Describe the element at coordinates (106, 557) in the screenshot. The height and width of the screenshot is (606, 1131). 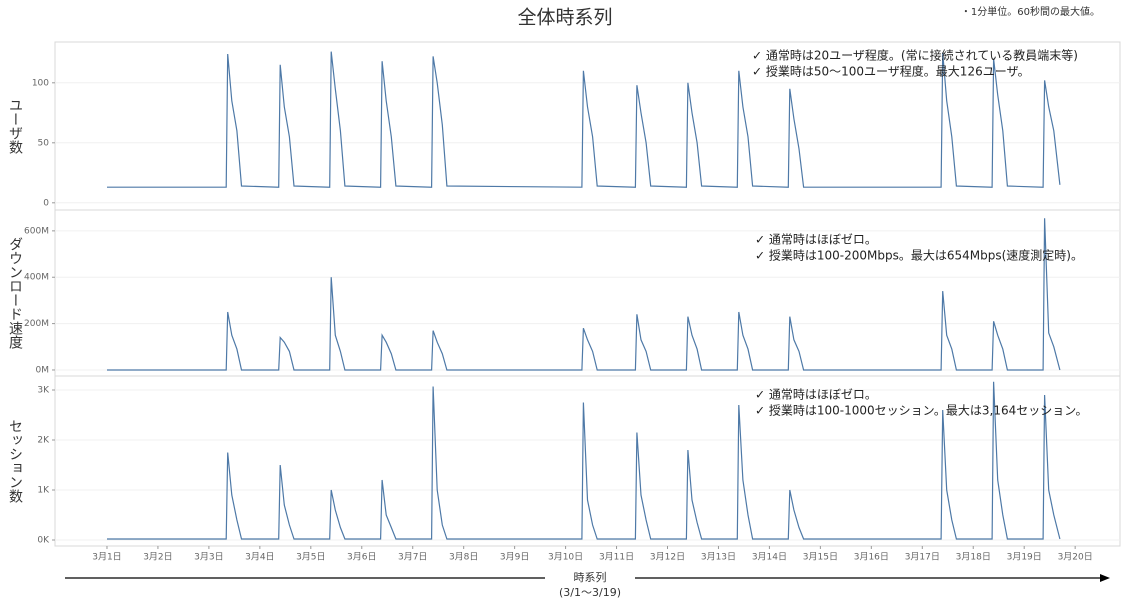
I see `x-tick-label: 3月1日` at that location.